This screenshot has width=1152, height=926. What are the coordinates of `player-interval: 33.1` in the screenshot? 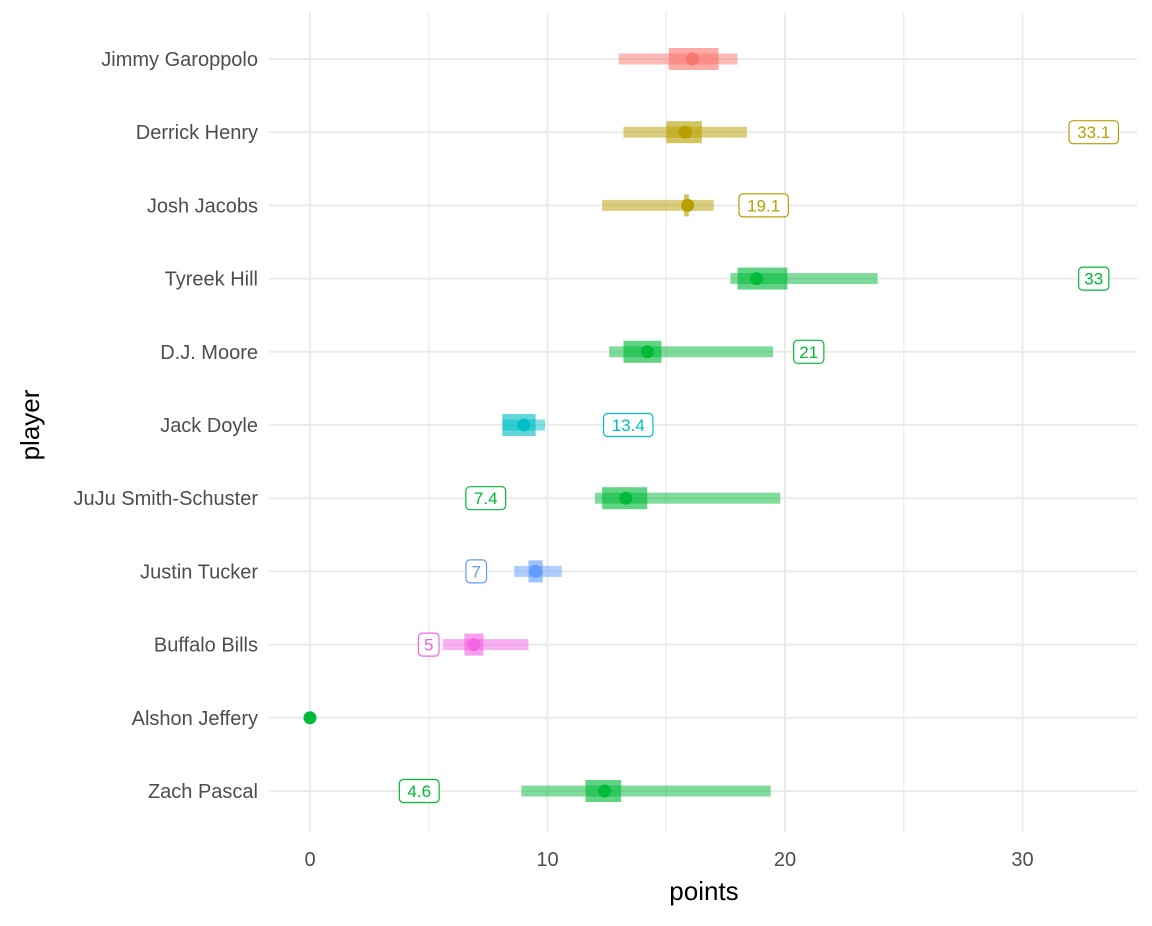 It's located at (871, 132).